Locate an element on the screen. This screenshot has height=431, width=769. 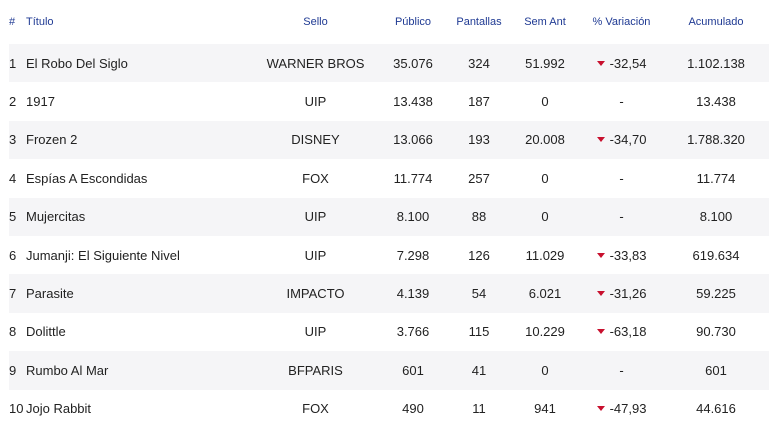
row-num: 6 is located at coordinates (17, 255).